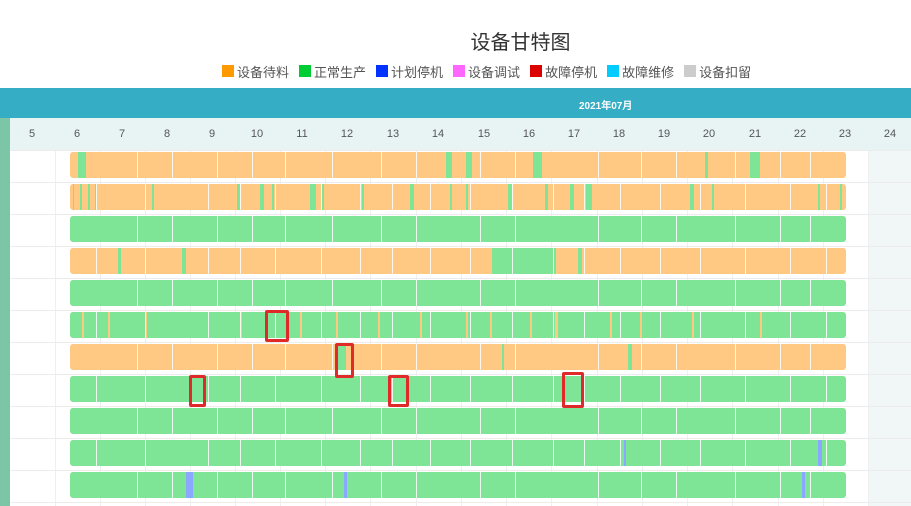 The image size is (911, 506). What do you see at coordinates (889, 328) in the screenshot?
I see `out-of-range-shade` at bounding box center [889, 328].